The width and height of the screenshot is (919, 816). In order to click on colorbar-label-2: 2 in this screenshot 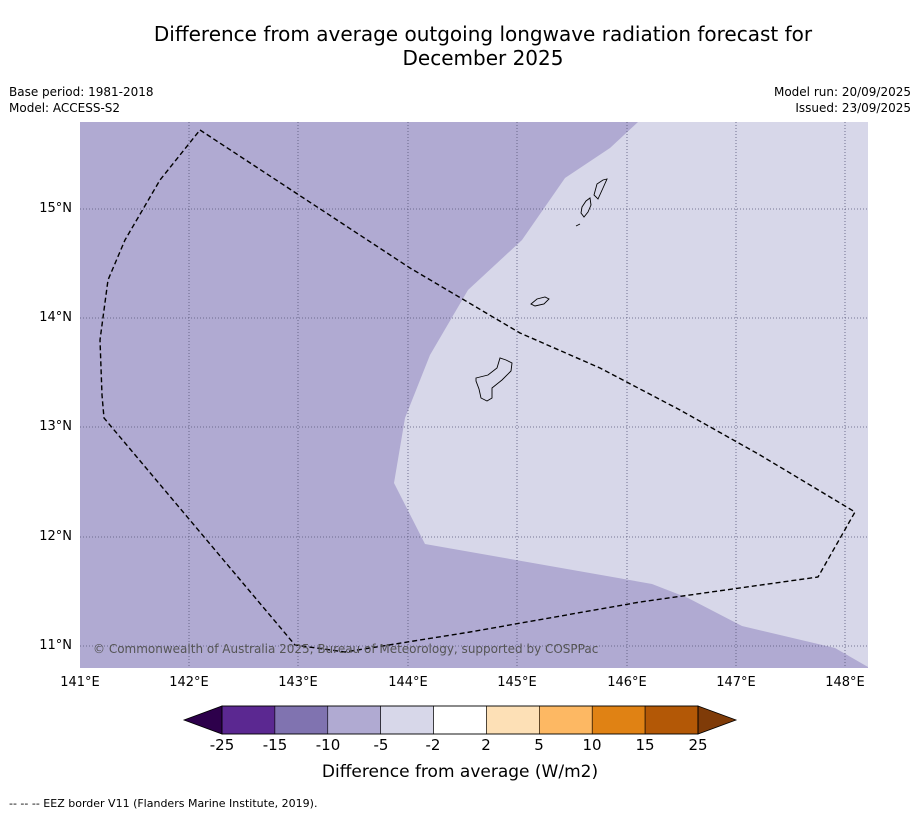, I will do `click(486, 745)`.